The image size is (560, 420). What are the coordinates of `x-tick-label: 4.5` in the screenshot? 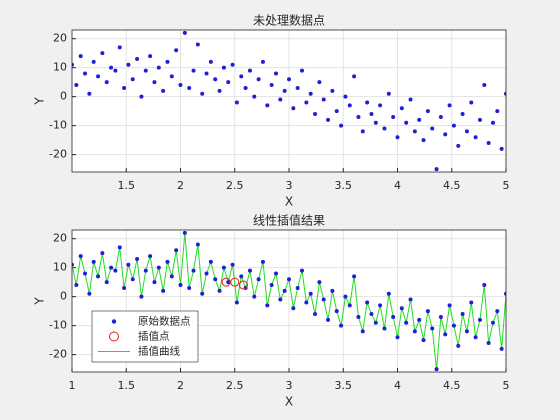 It's located at (452, 385).